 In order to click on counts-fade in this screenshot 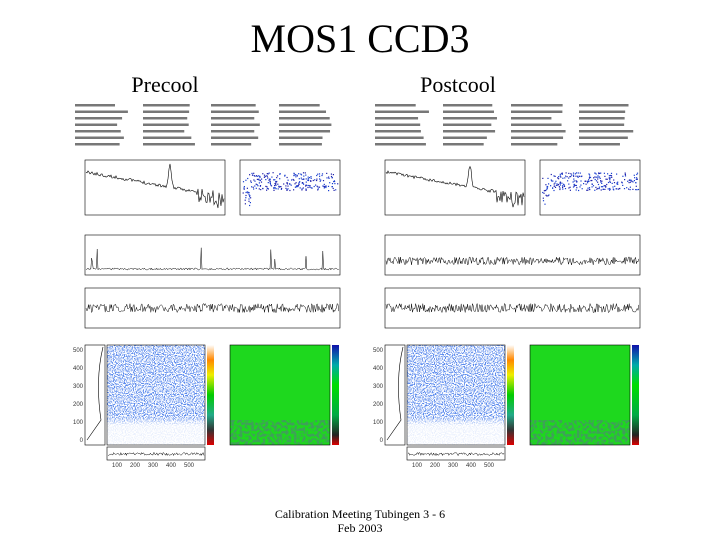, I will do `click(456, 395)`.